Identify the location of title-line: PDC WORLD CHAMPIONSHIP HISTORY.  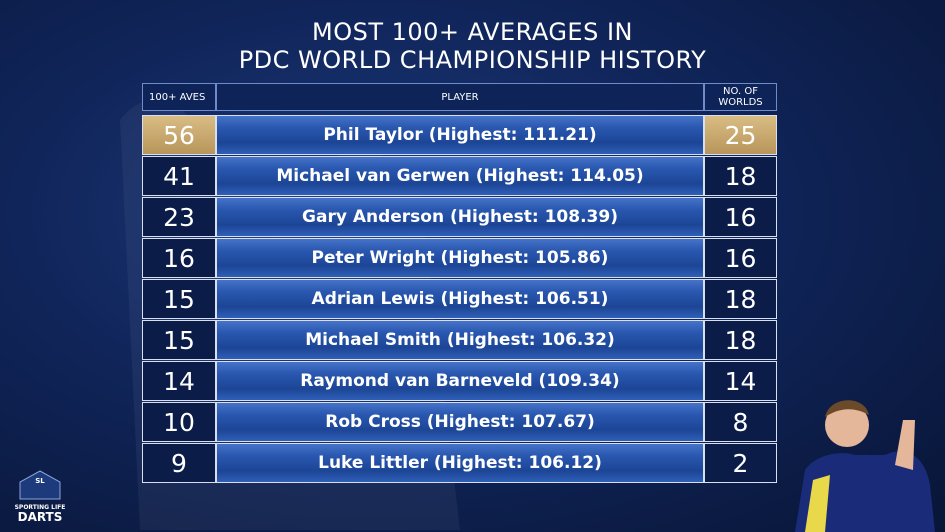
(472, 60).